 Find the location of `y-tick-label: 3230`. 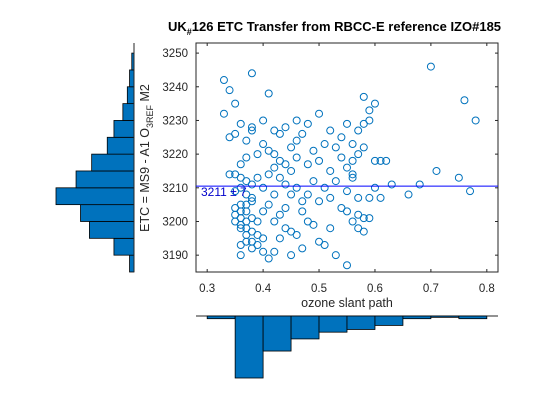

y-tick-label: 3230 is located at coordinates (175, 121).